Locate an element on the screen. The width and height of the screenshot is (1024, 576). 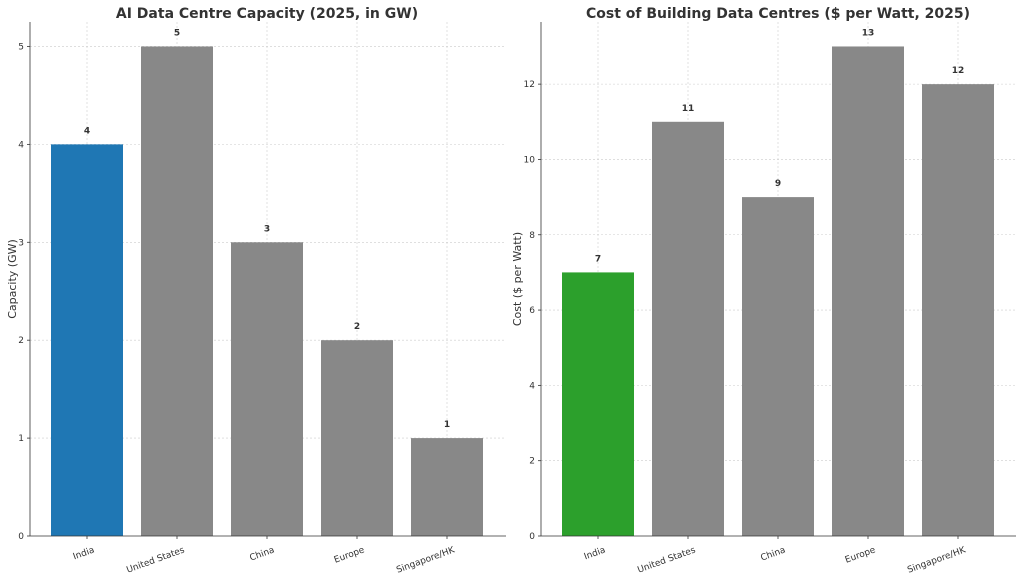
data-label: 1 is located at coordinates (447, 425).